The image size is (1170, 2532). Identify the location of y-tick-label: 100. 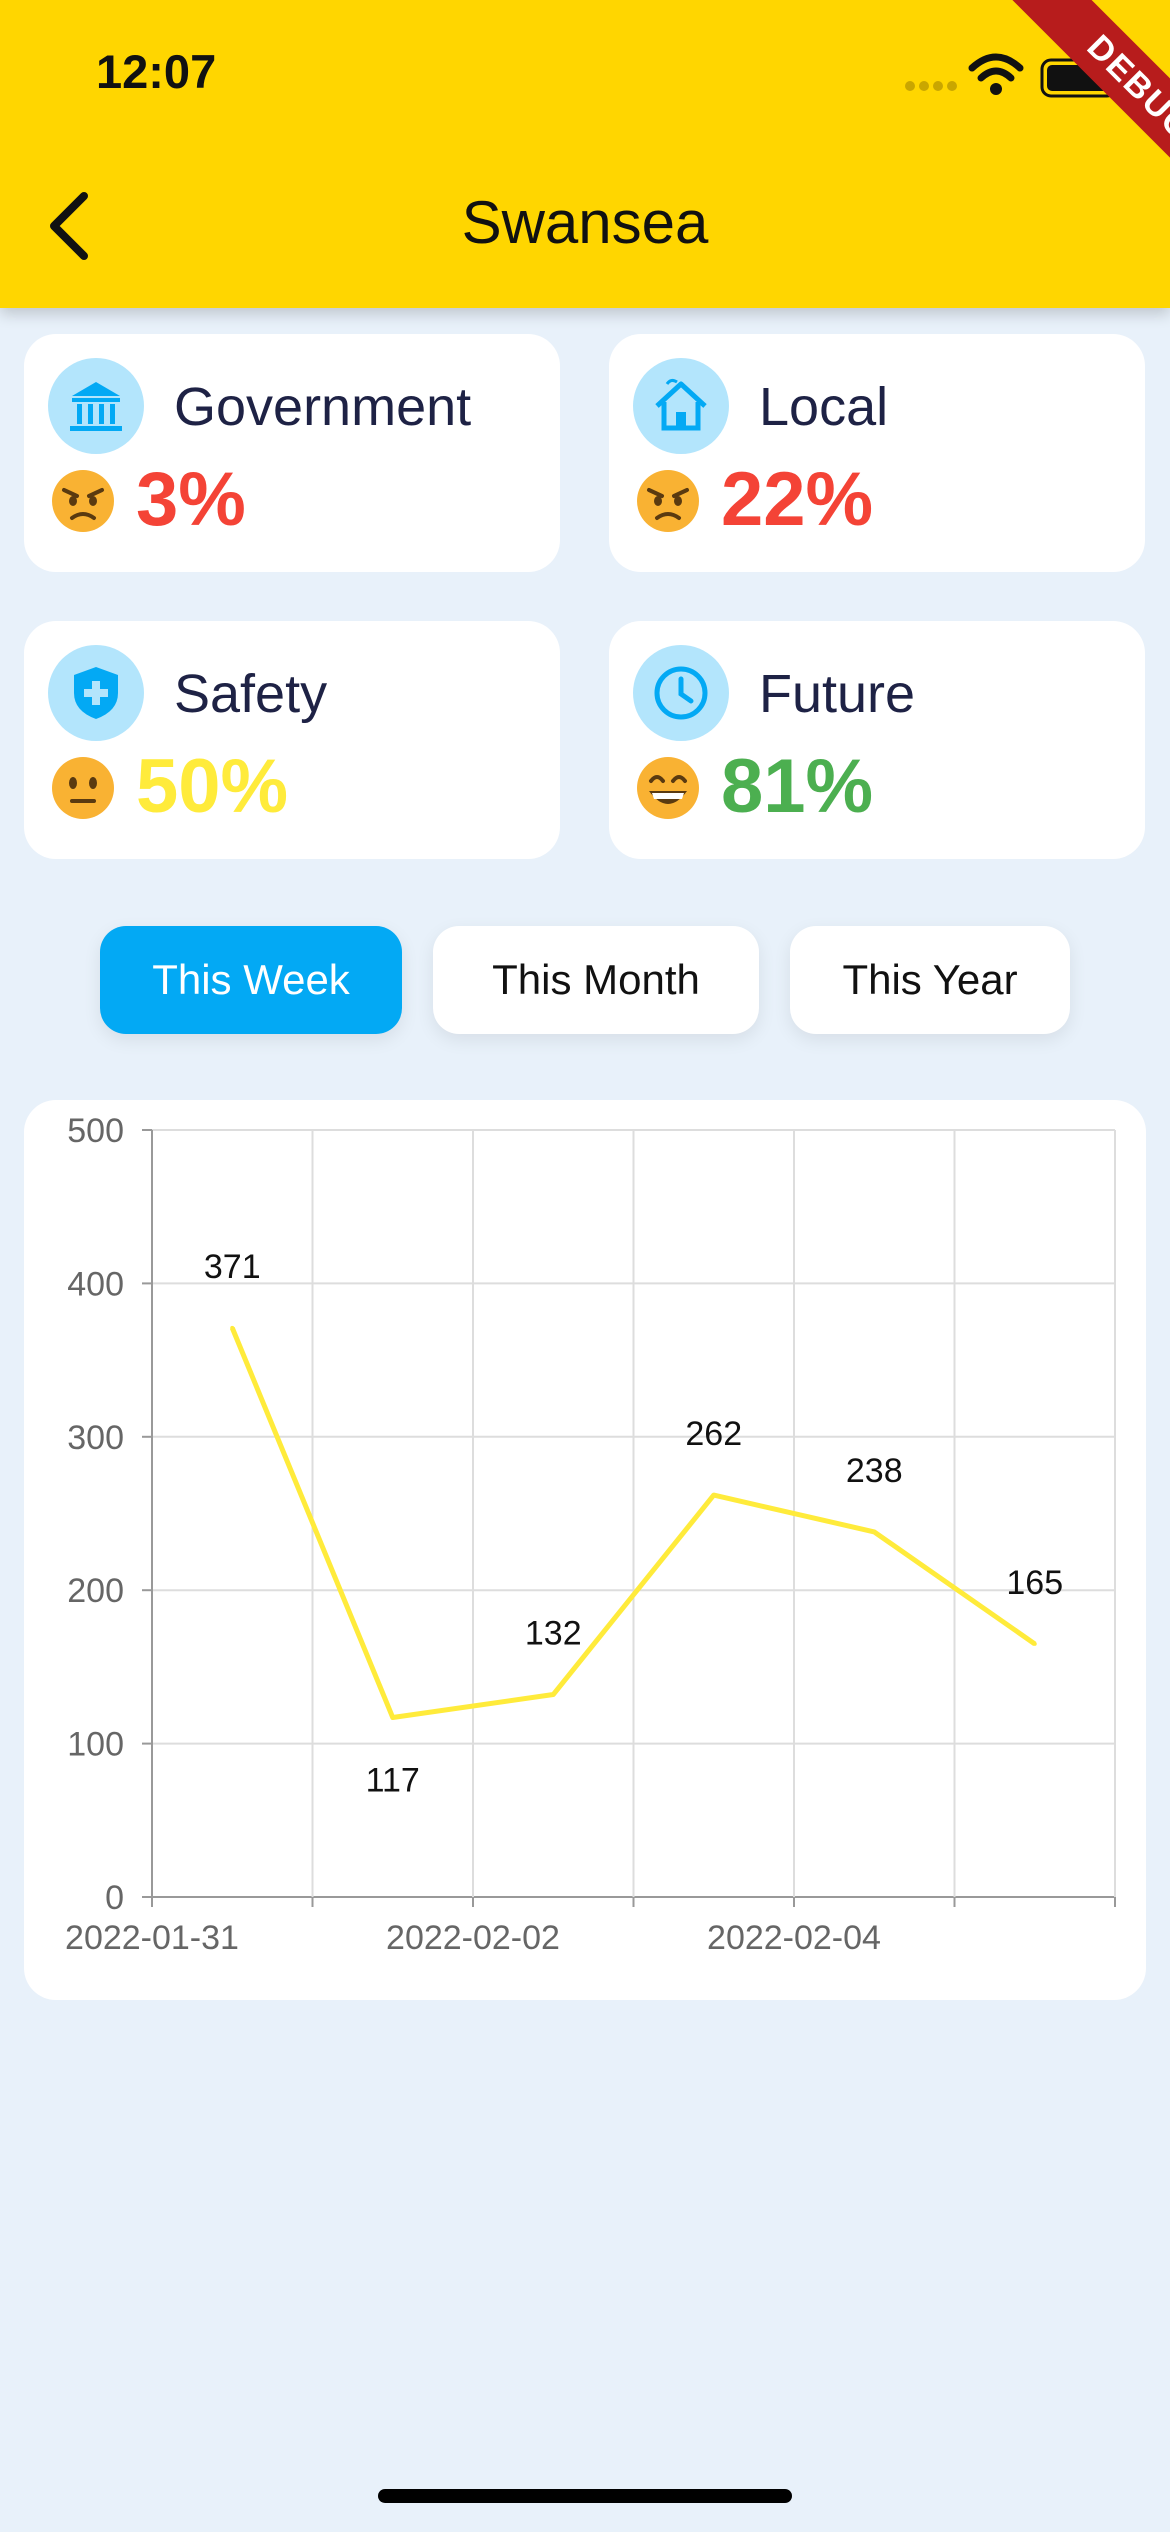
(95, 1745).